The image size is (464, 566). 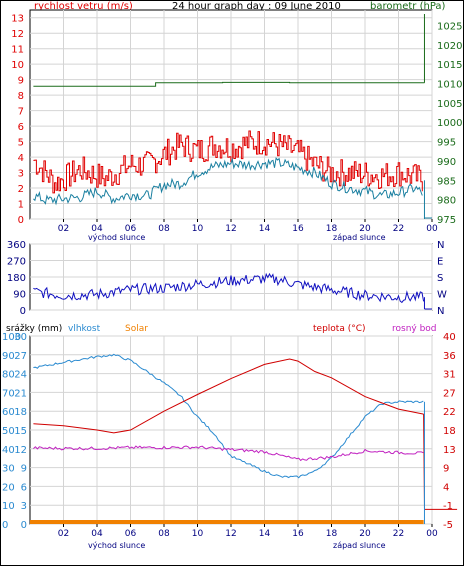 What do you see at coordinates (8, 356) in the screenshot?
I see `precip-tick-label: 90` at bounding box center [8, 356].